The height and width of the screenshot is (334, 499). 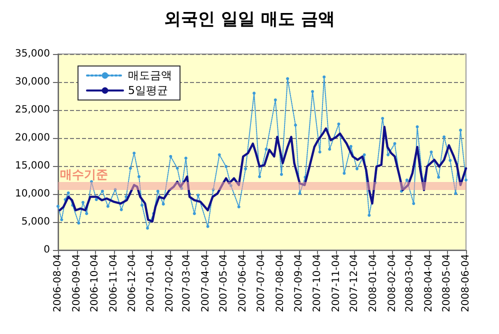 I want to click on x-tick-label: 2007-10-04, so click(x=317, y=283).